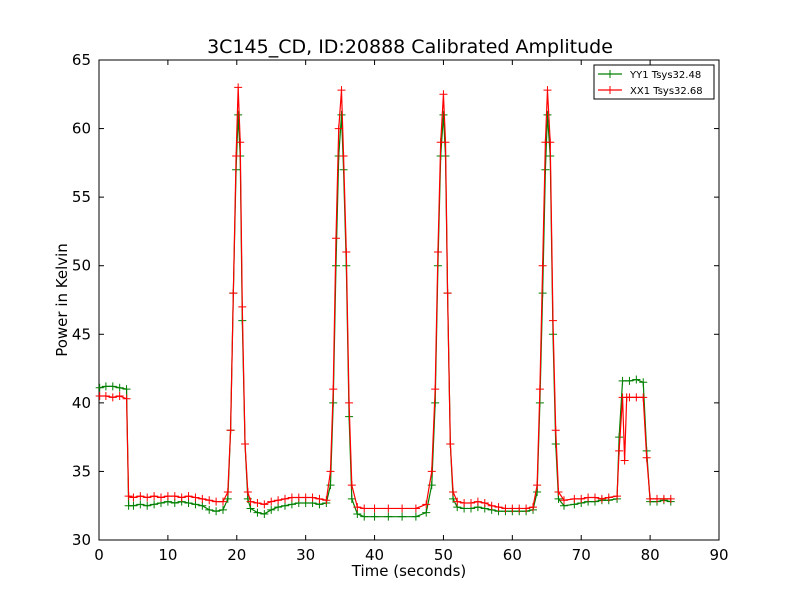 The width and height of the screenshot is (800, 600). Describe the element at coordinates (167, 555) in the screenshot. I see `x-tick-label: 10` at that location.